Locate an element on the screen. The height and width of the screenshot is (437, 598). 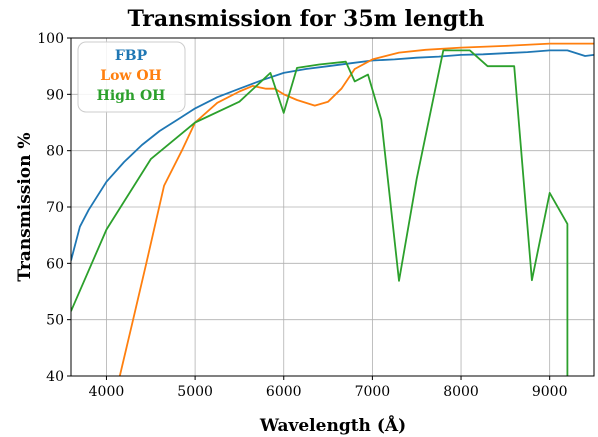
y-tick-label: 70 is located at coordinates (55, 208).